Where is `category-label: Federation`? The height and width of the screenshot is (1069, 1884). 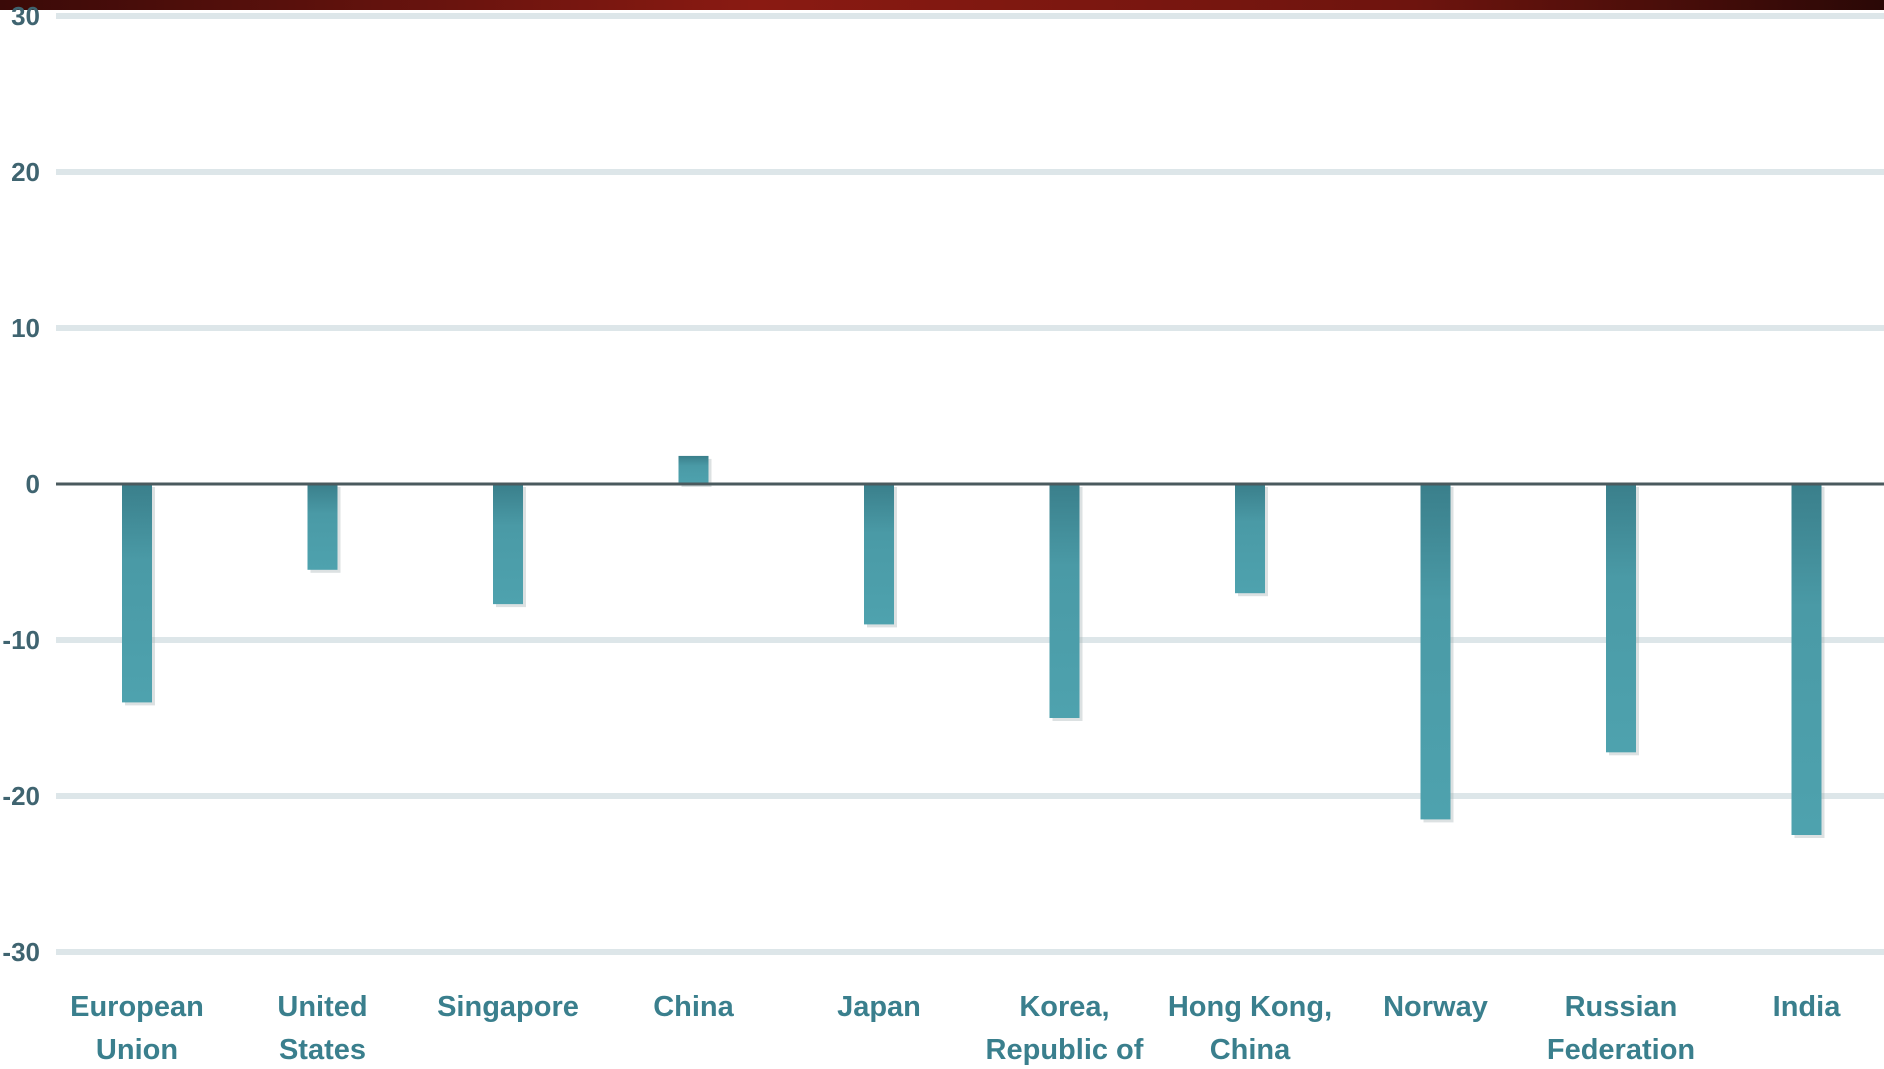 category-label: Federation is located at coordinates (1621, 1050).